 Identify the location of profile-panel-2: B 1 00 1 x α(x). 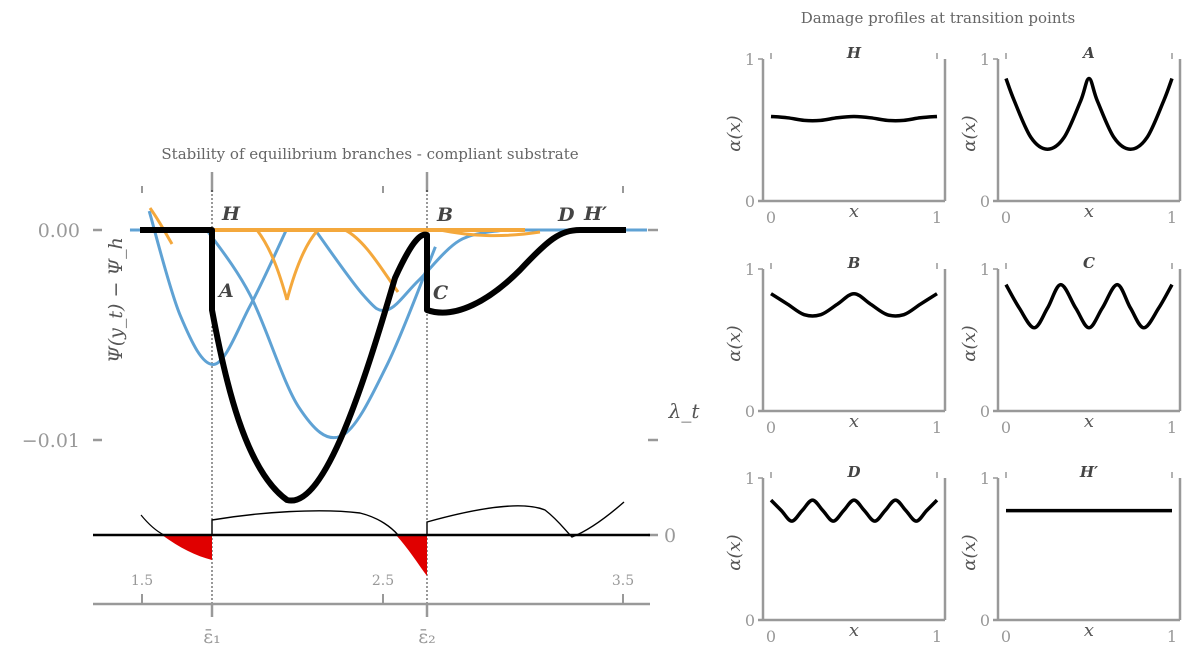
(835, 345).